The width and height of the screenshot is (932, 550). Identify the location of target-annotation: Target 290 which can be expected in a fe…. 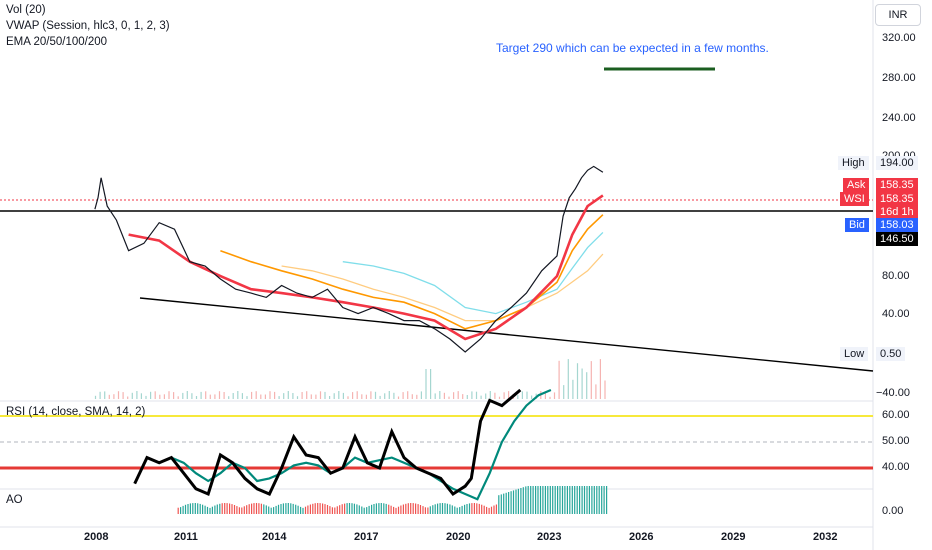
(632, 48).